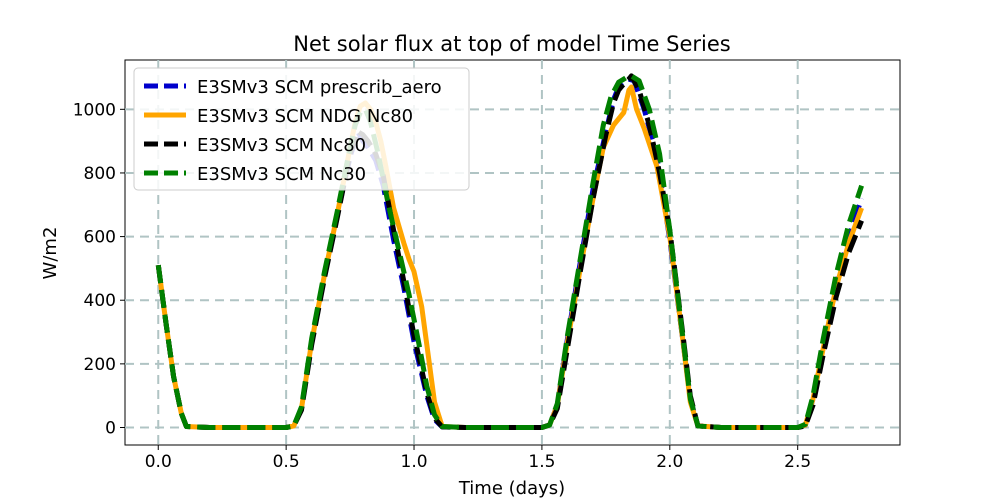 The width and height of the screenshot is (1000, 500). I want to click on x-axis-ticks: 0.0 0.5 1.0 1.5 2.0 2.5, so click(478, 458).